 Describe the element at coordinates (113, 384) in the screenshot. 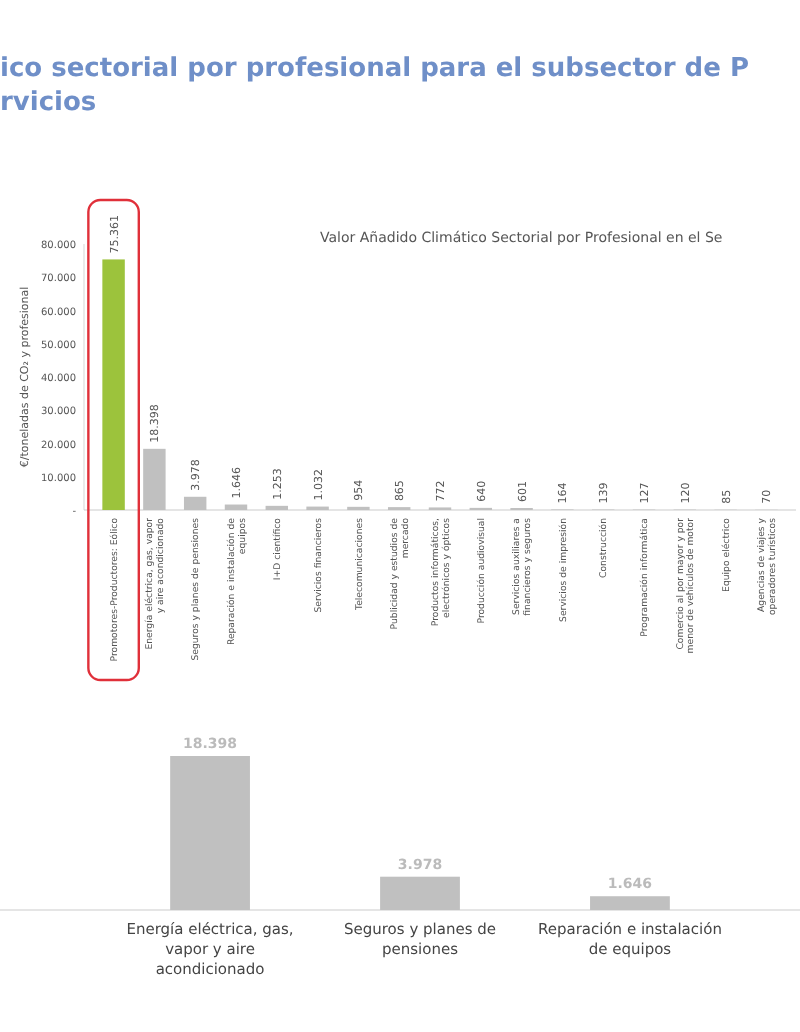

I see `bar` at that location.